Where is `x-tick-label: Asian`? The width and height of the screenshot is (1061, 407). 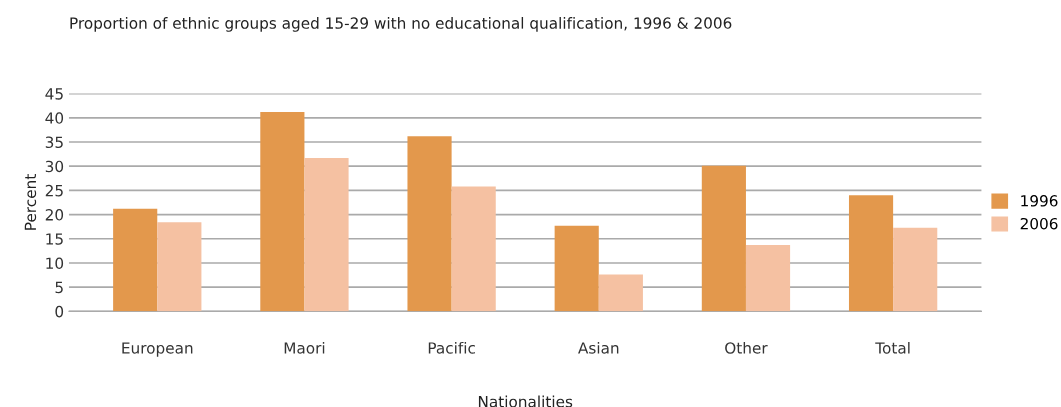
x-tick-label: Asian is located at coordinates (598, 347).